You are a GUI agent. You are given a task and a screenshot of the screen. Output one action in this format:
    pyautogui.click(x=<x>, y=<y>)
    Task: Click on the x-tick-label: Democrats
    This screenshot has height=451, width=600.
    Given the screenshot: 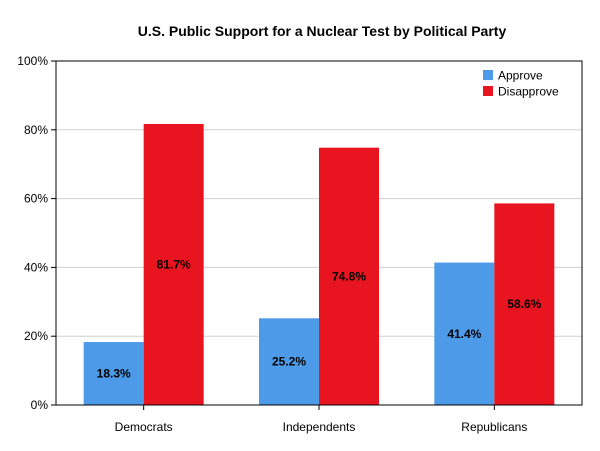 What is the action you would take?
    pyautogui.click(x=144, y=427)
    